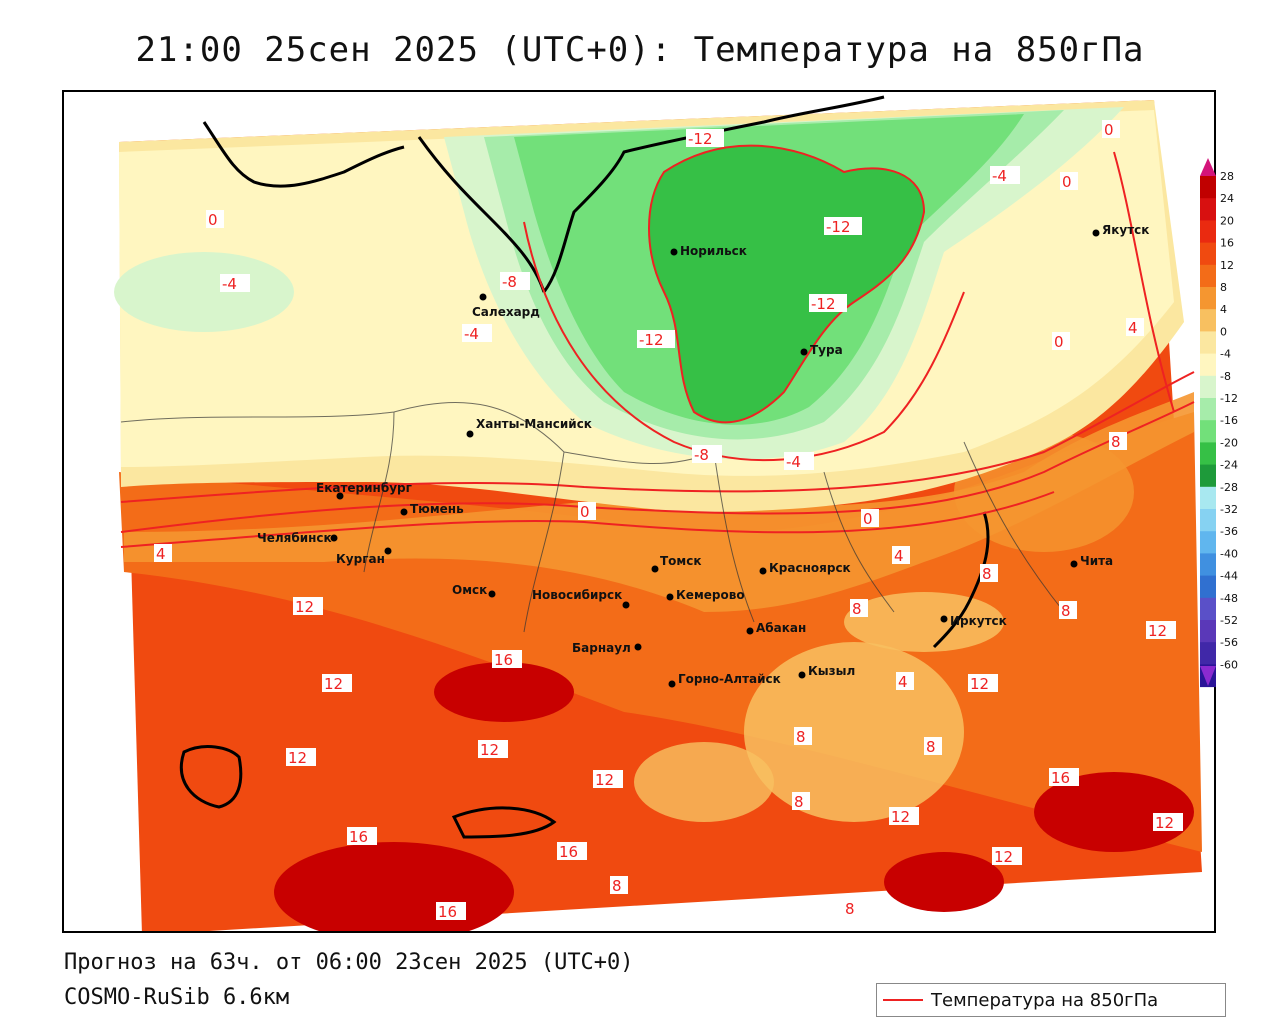  What do you see at coordinates (1227, 176) in the screenshot?
I see `colorbar-level-label: 28` at bounding box center [1227, 176].